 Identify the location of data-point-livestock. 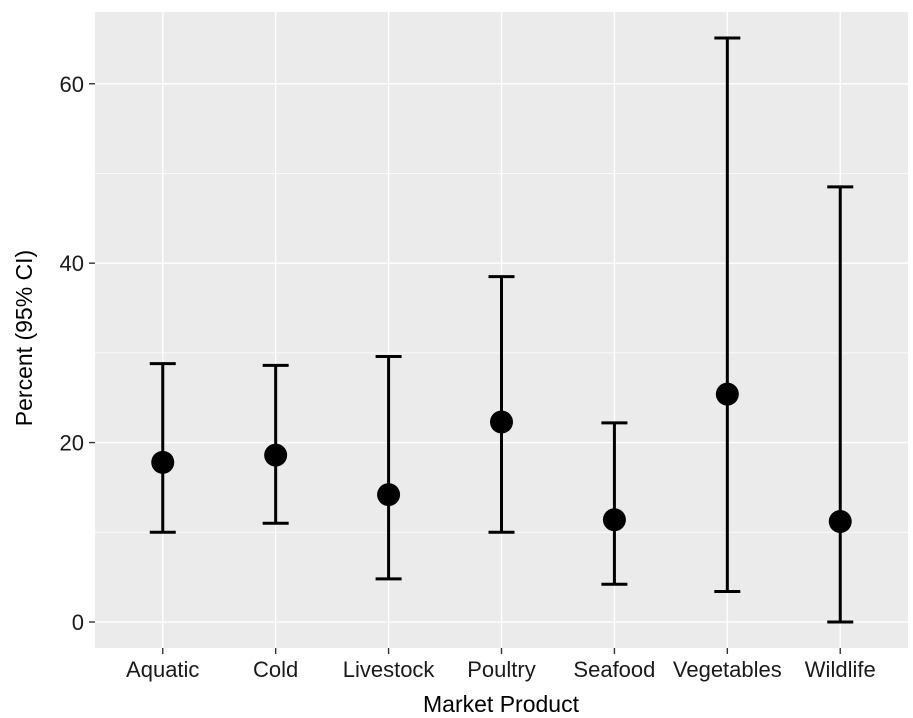
(389, 495).